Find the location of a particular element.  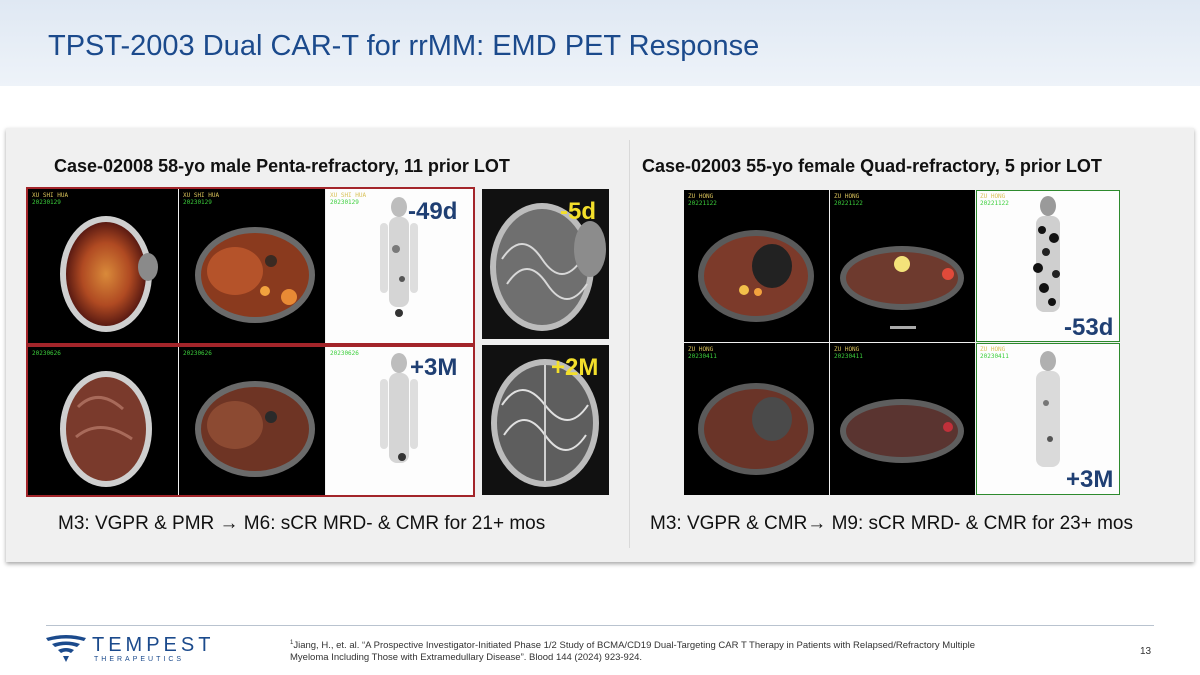

case-right-chest-pet-baseline: ZU HONG 20221122 is located at coordinates (902, 266).